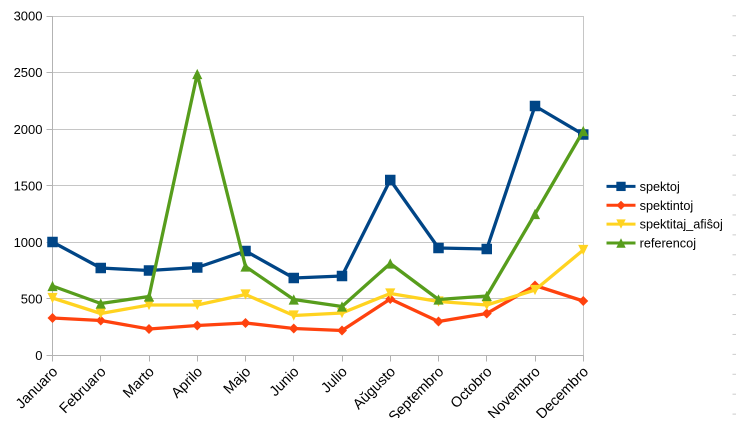 The height and width of the screenshot is (423, 736). What do you see at coordinates (660, 187) in the screenshot?
I see `svg-text: spektoj` at bounding box center [660, 187].